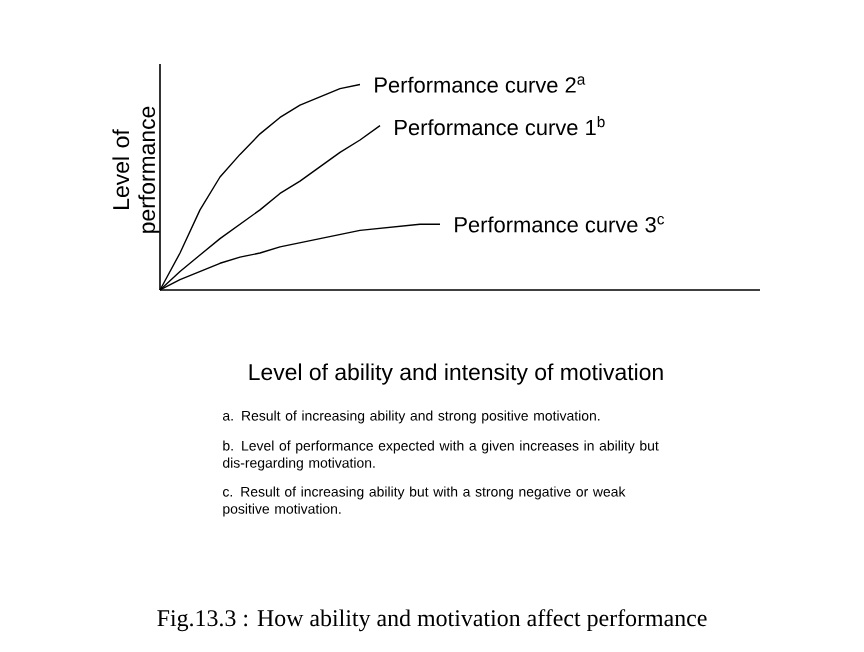  Describe the element at coordinates (432, 620) in the screenshot. I see `caption: Fig.13.3 : How ability and motivation affect performance` at that location.